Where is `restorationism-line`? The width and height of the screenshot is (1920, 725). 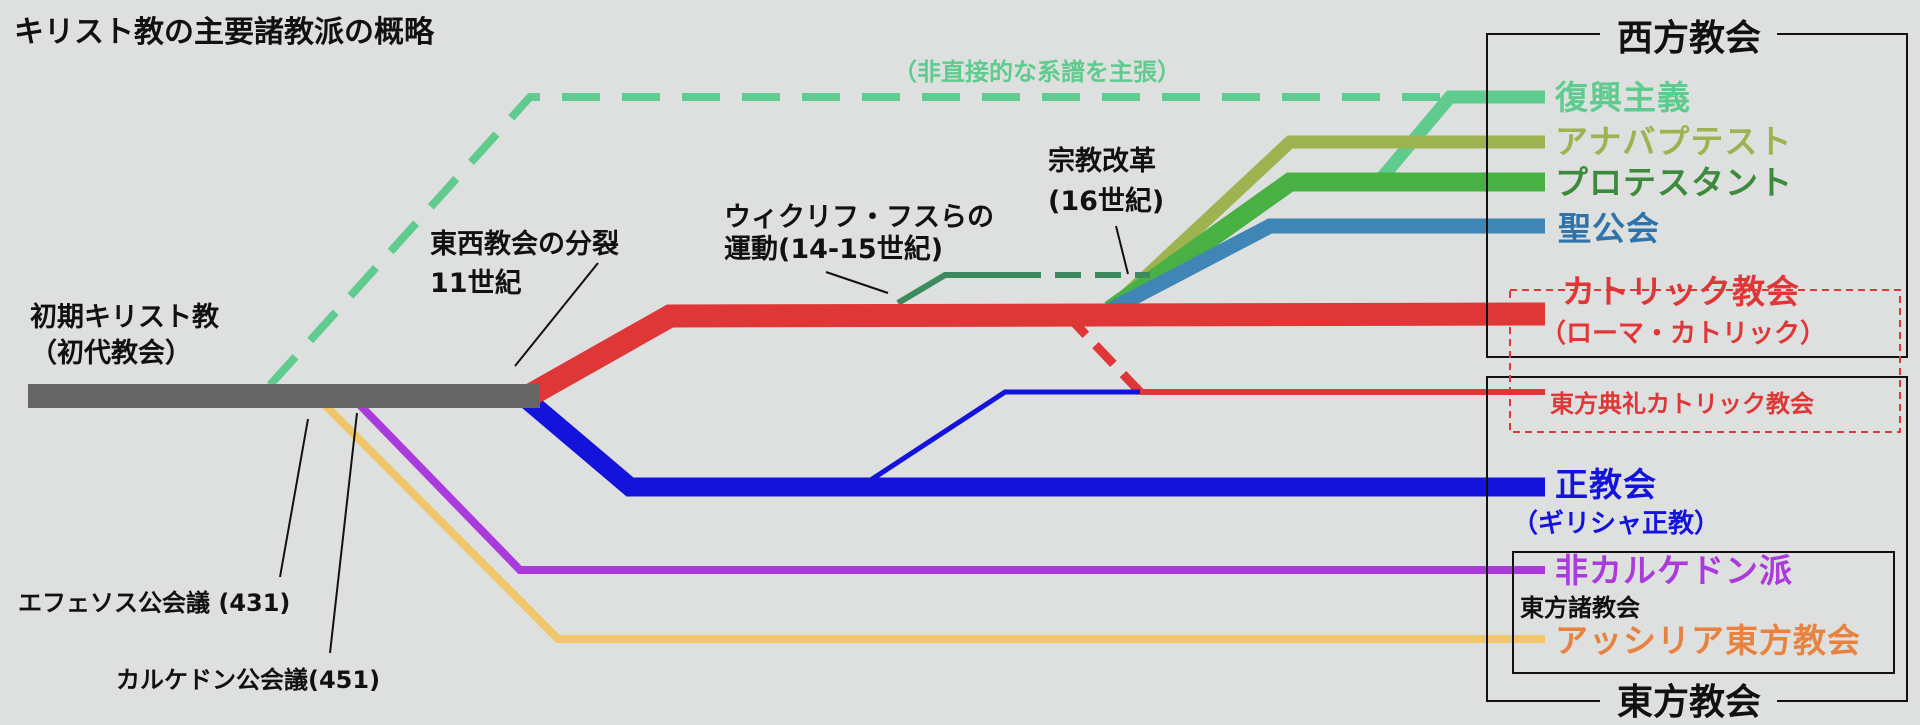
restorationism-line is located at coordinates (1460, 137).